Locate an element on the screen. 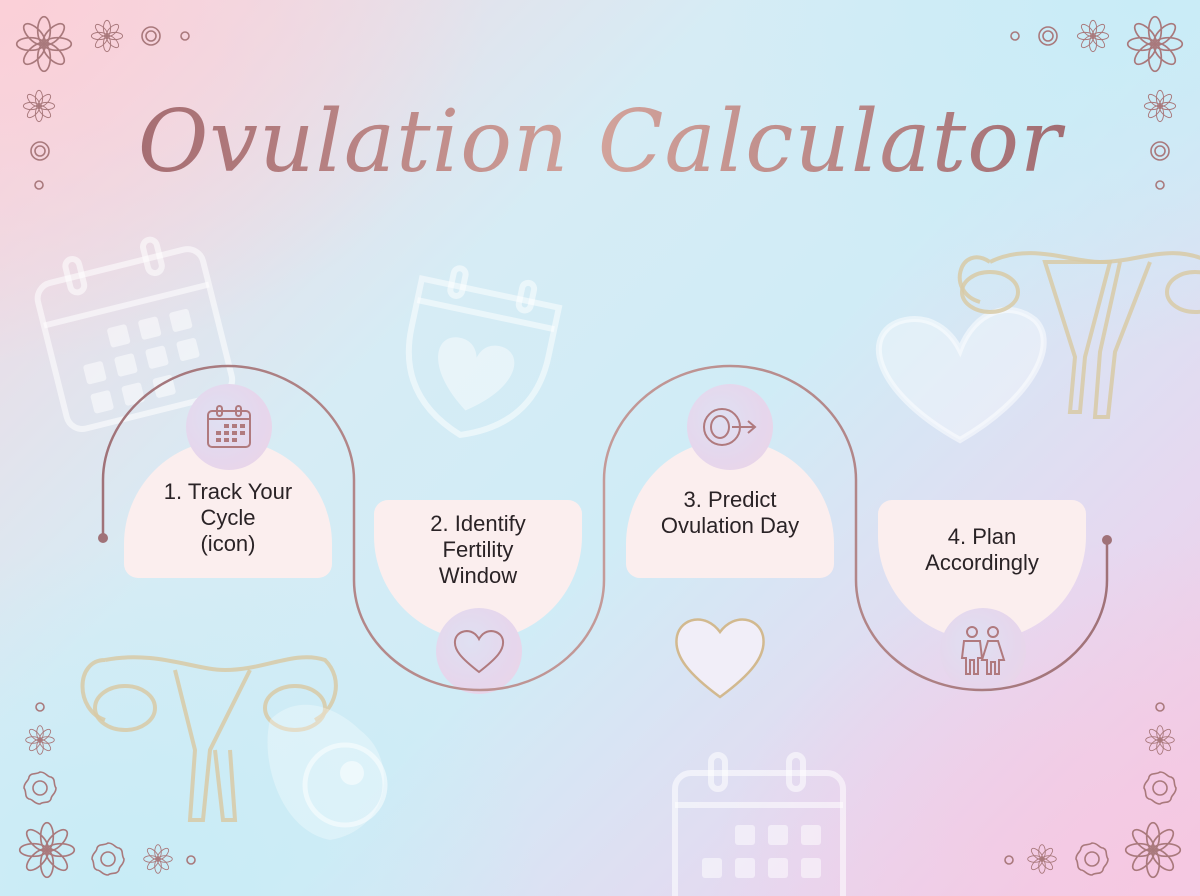  step-3-icon-bubble is located at coordinates (730, 427).